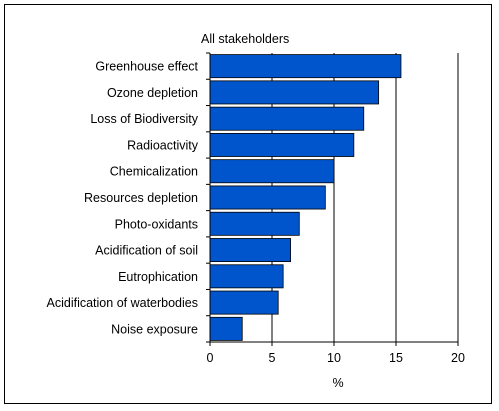 The height and width of the screenshot is (411, 499). Describe the element at coordinates (210, 358) in the screenshot. I see `x-tick-label-0: 0` at that location.